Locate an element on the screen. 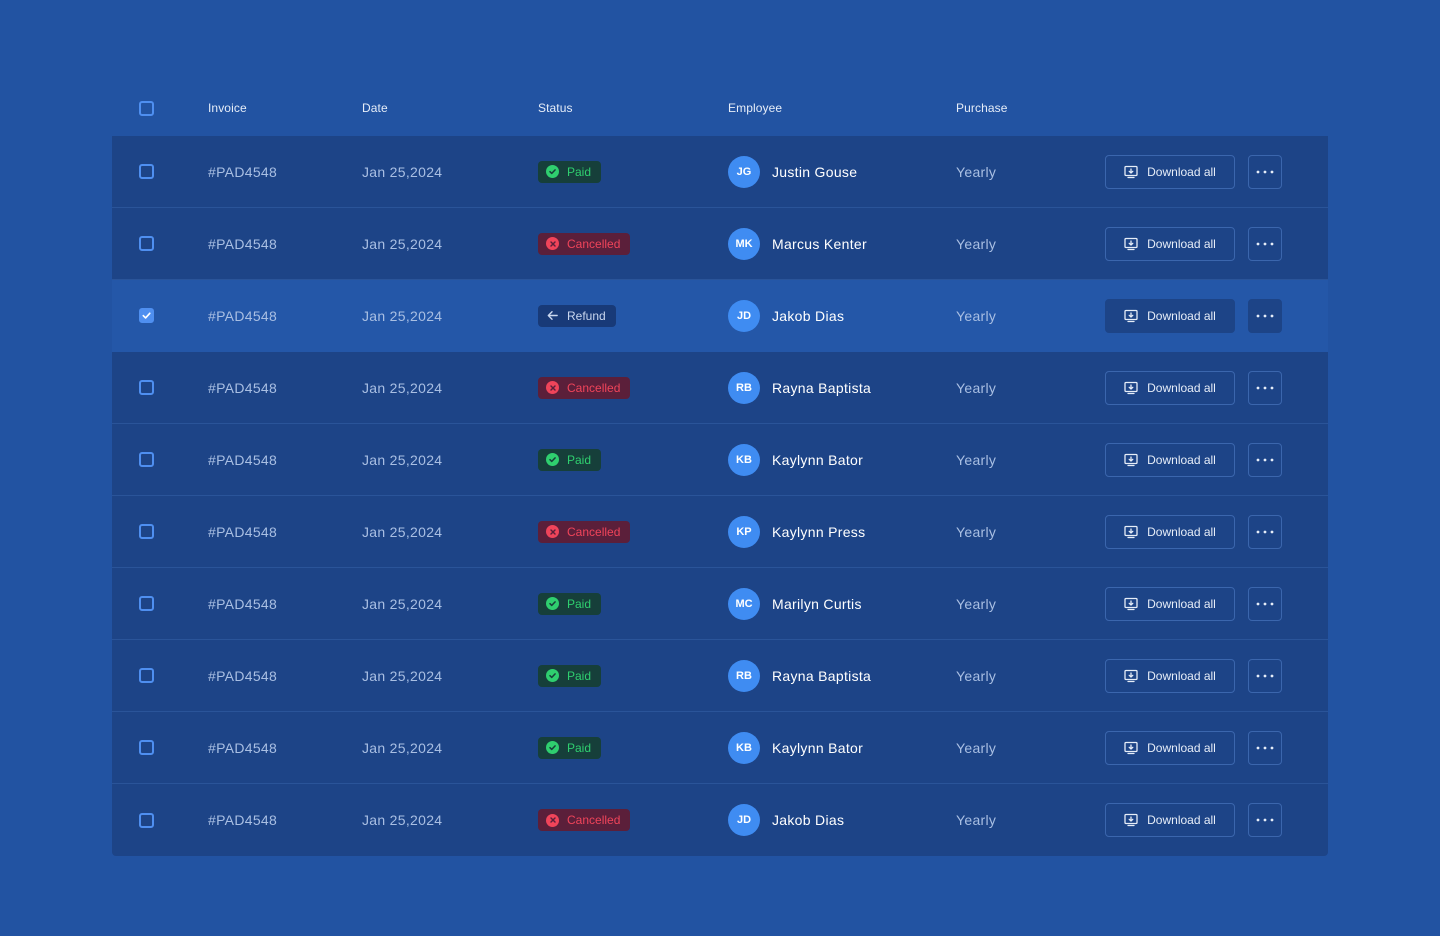  employee-cell: RB Rayna Baptista is located at coordinates (799, 387).